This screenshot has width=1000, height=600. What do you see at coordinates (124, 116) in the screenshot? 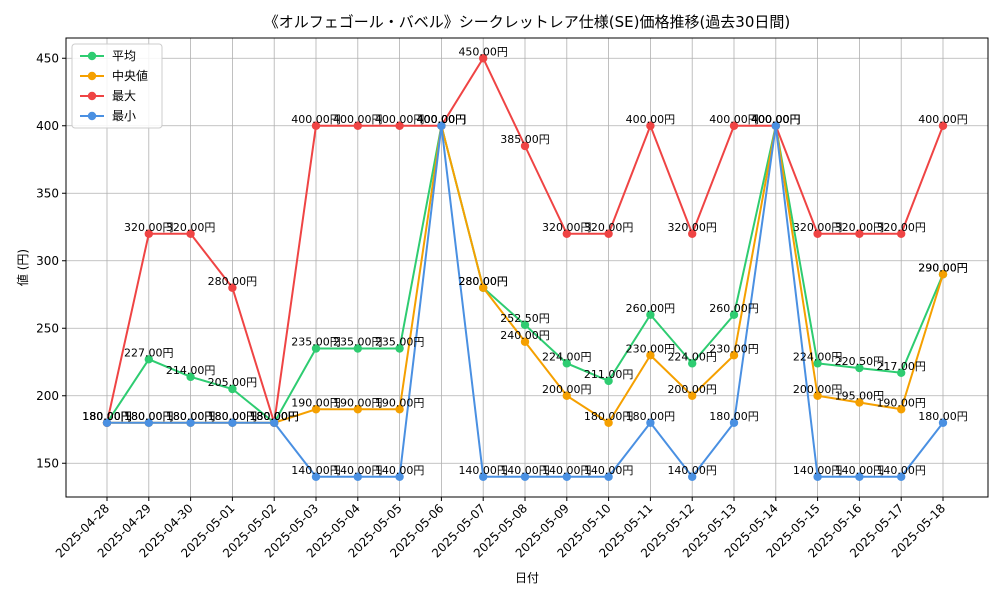
I see `legend-label: 最小` at bounding box center [124, 116].